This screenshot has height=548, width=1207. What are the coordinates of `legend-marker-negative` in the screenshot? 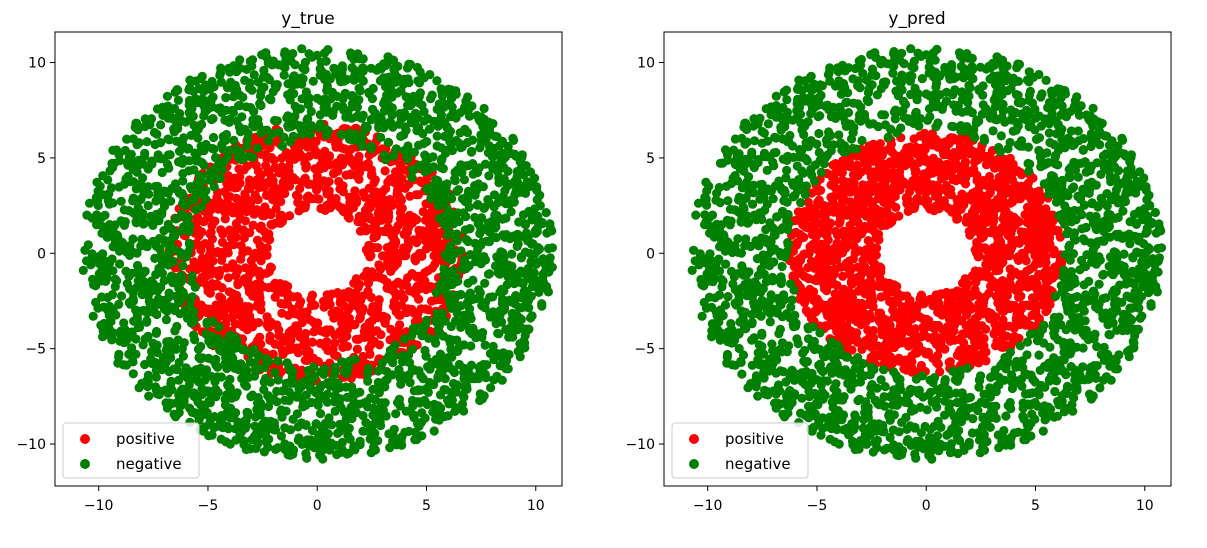 It's located at (85, 464).